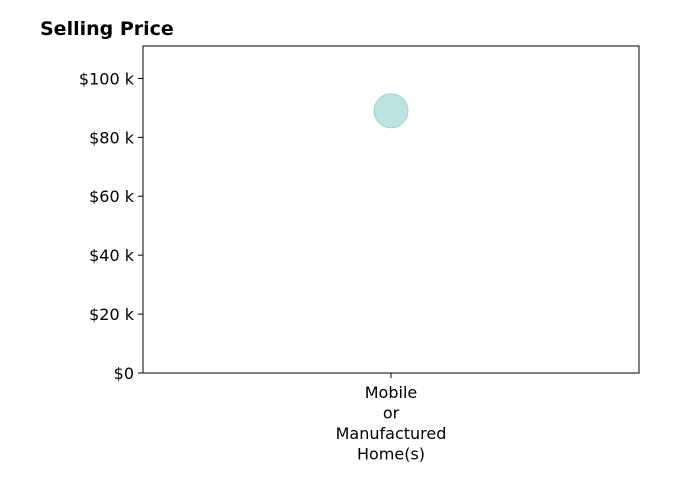 Image resolution: width=679 pixels, height=503 pixels. Describe the element at coordinates (112, 314) in the screenshot. I see `y-tick-label: $20 k` at that location.